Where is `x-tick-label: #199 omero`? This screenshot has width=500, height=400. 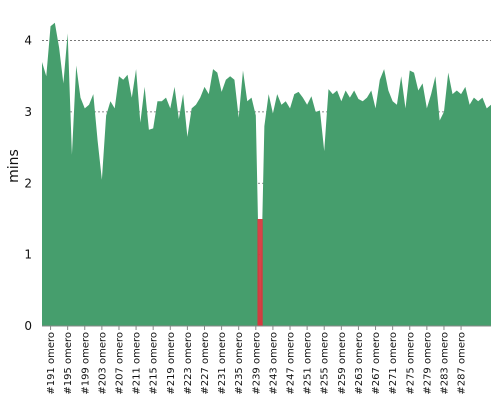 x-tick-label: #199 omero is located at coordinates (85, 363).